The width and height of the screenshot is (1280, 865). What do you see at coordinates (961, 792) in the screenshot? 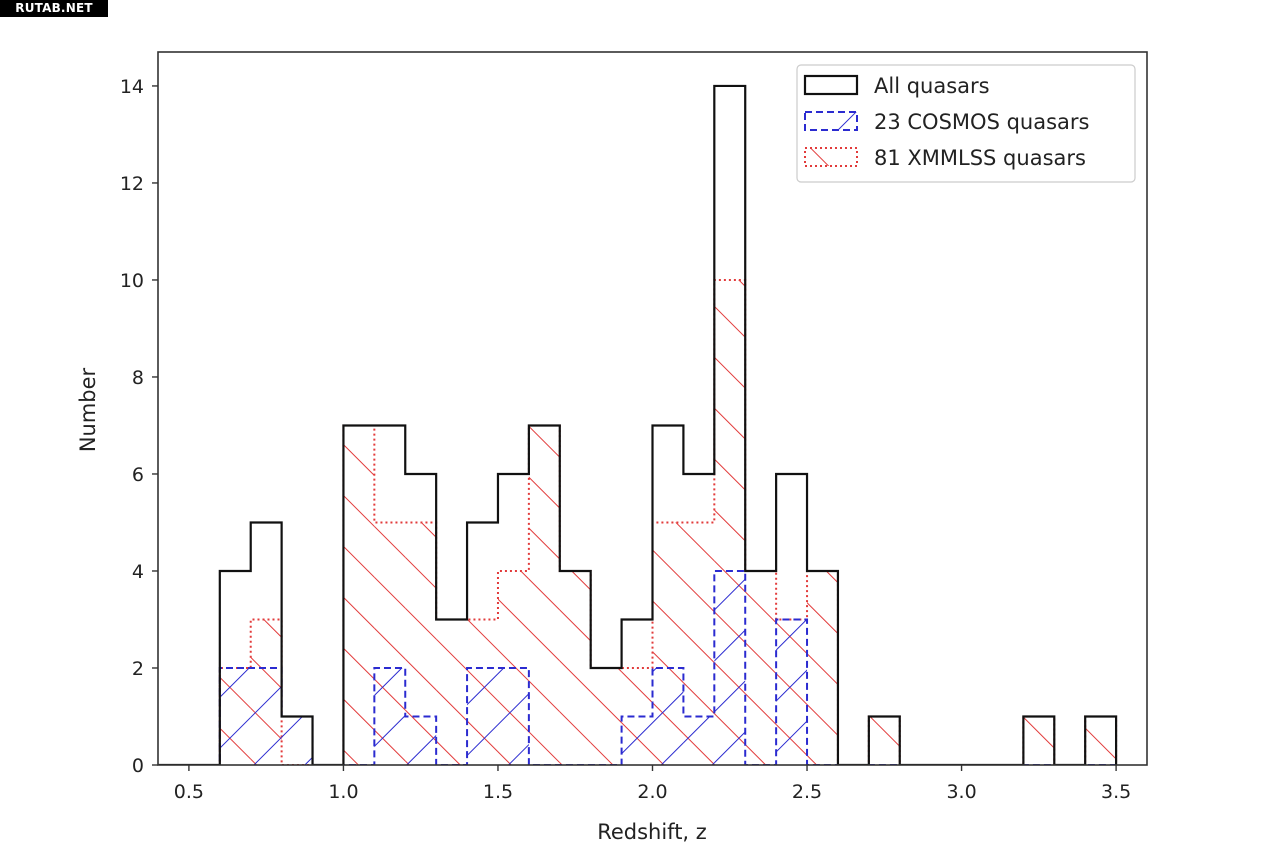
I see `x-tick-label: 3.0` at bounding box center [961, 792].